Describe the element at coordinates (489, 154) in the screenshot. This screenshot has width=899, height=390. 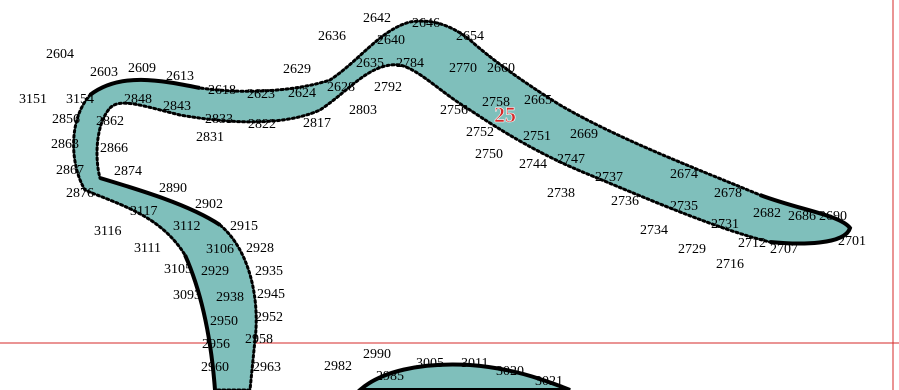
I see `point-label: 2750` at that location.